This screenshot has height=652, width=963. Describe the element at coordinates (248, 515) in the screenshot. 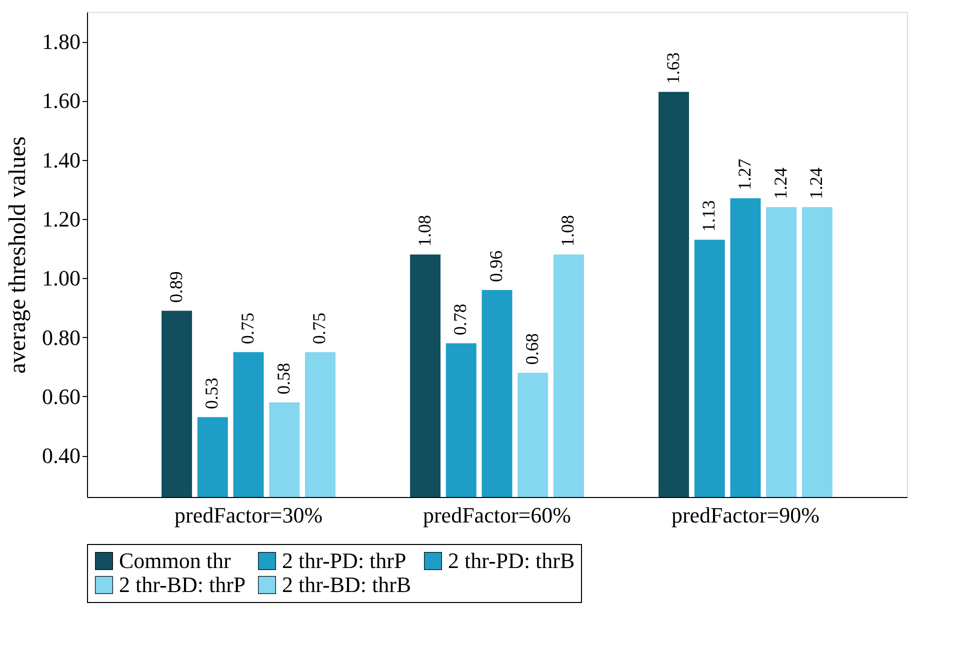

I see `x-tick-label: predFactor=30%` at that location.